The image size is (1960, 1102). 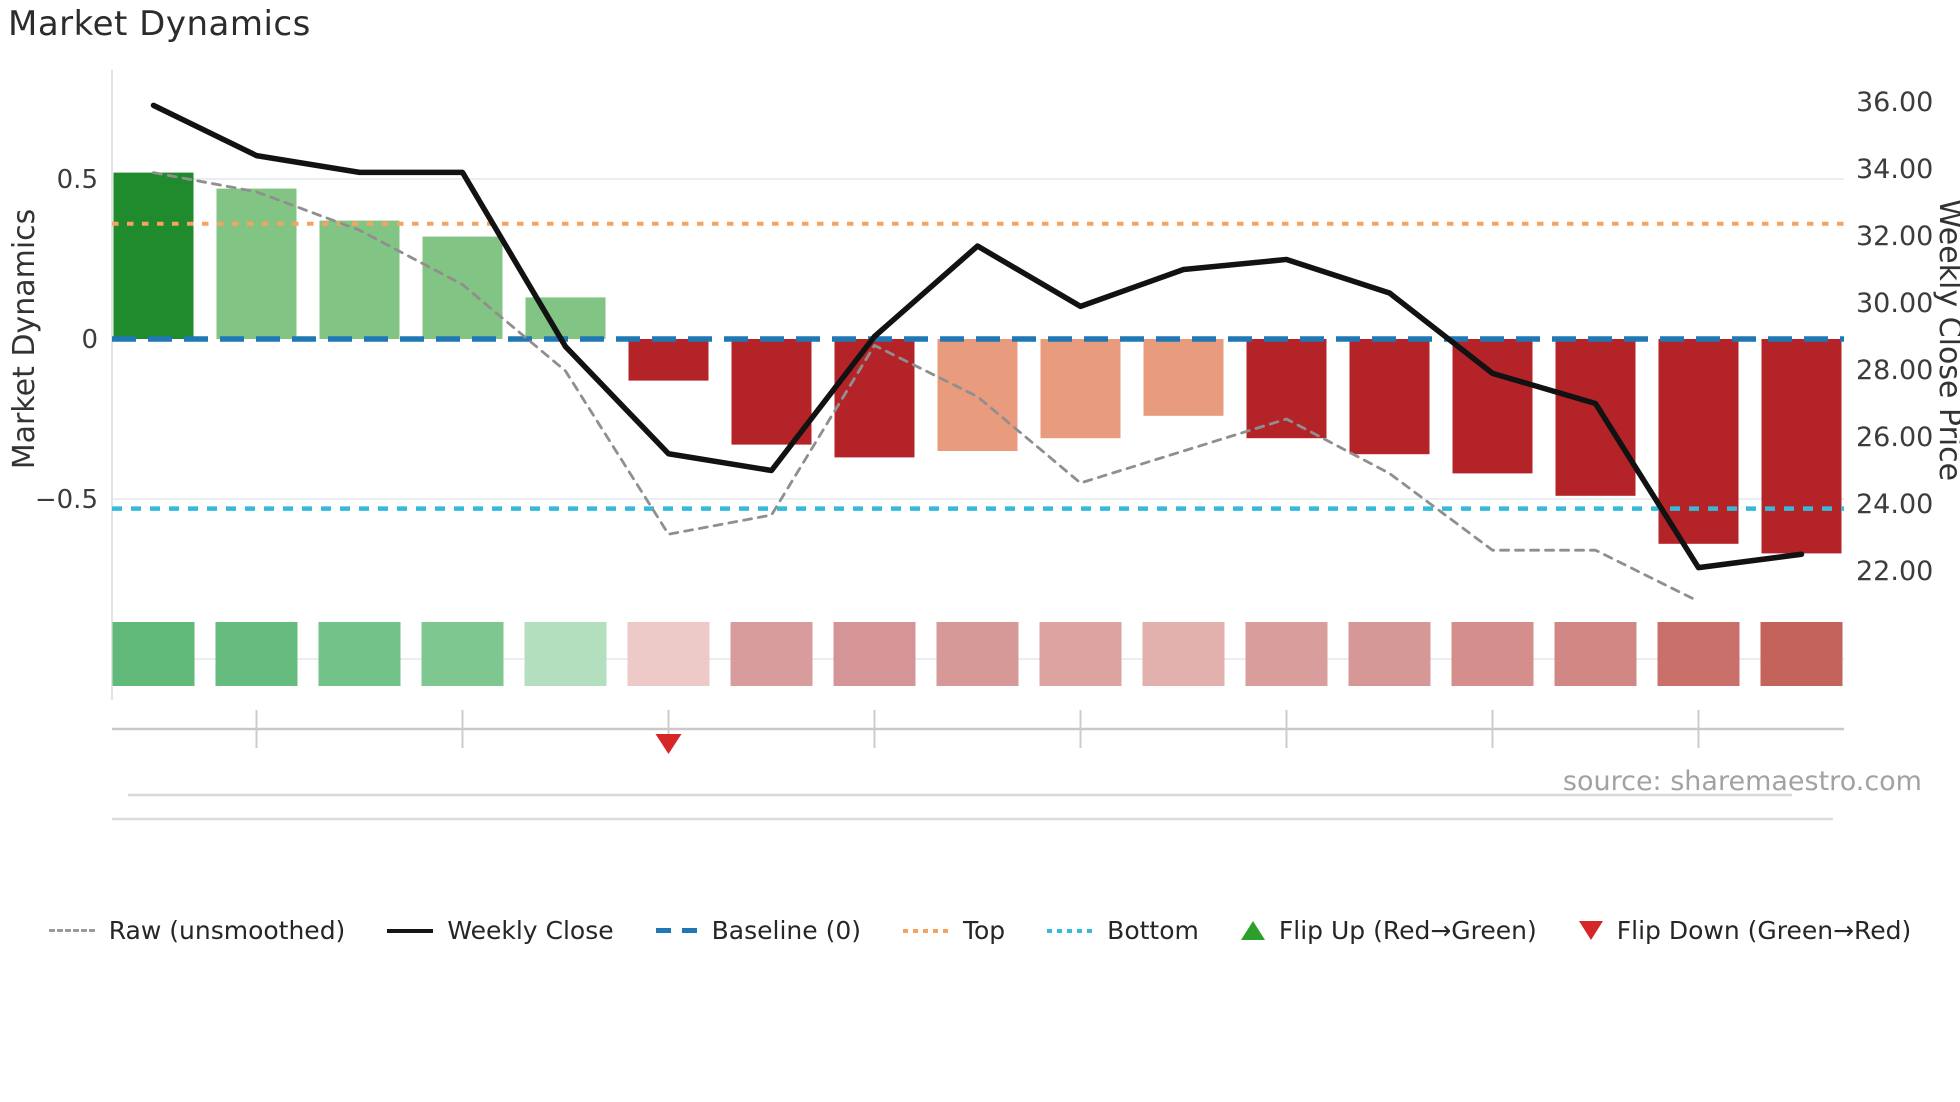 I want to click on legend-item-weekly-close: Weekly Close, so click(x=500, y=930).